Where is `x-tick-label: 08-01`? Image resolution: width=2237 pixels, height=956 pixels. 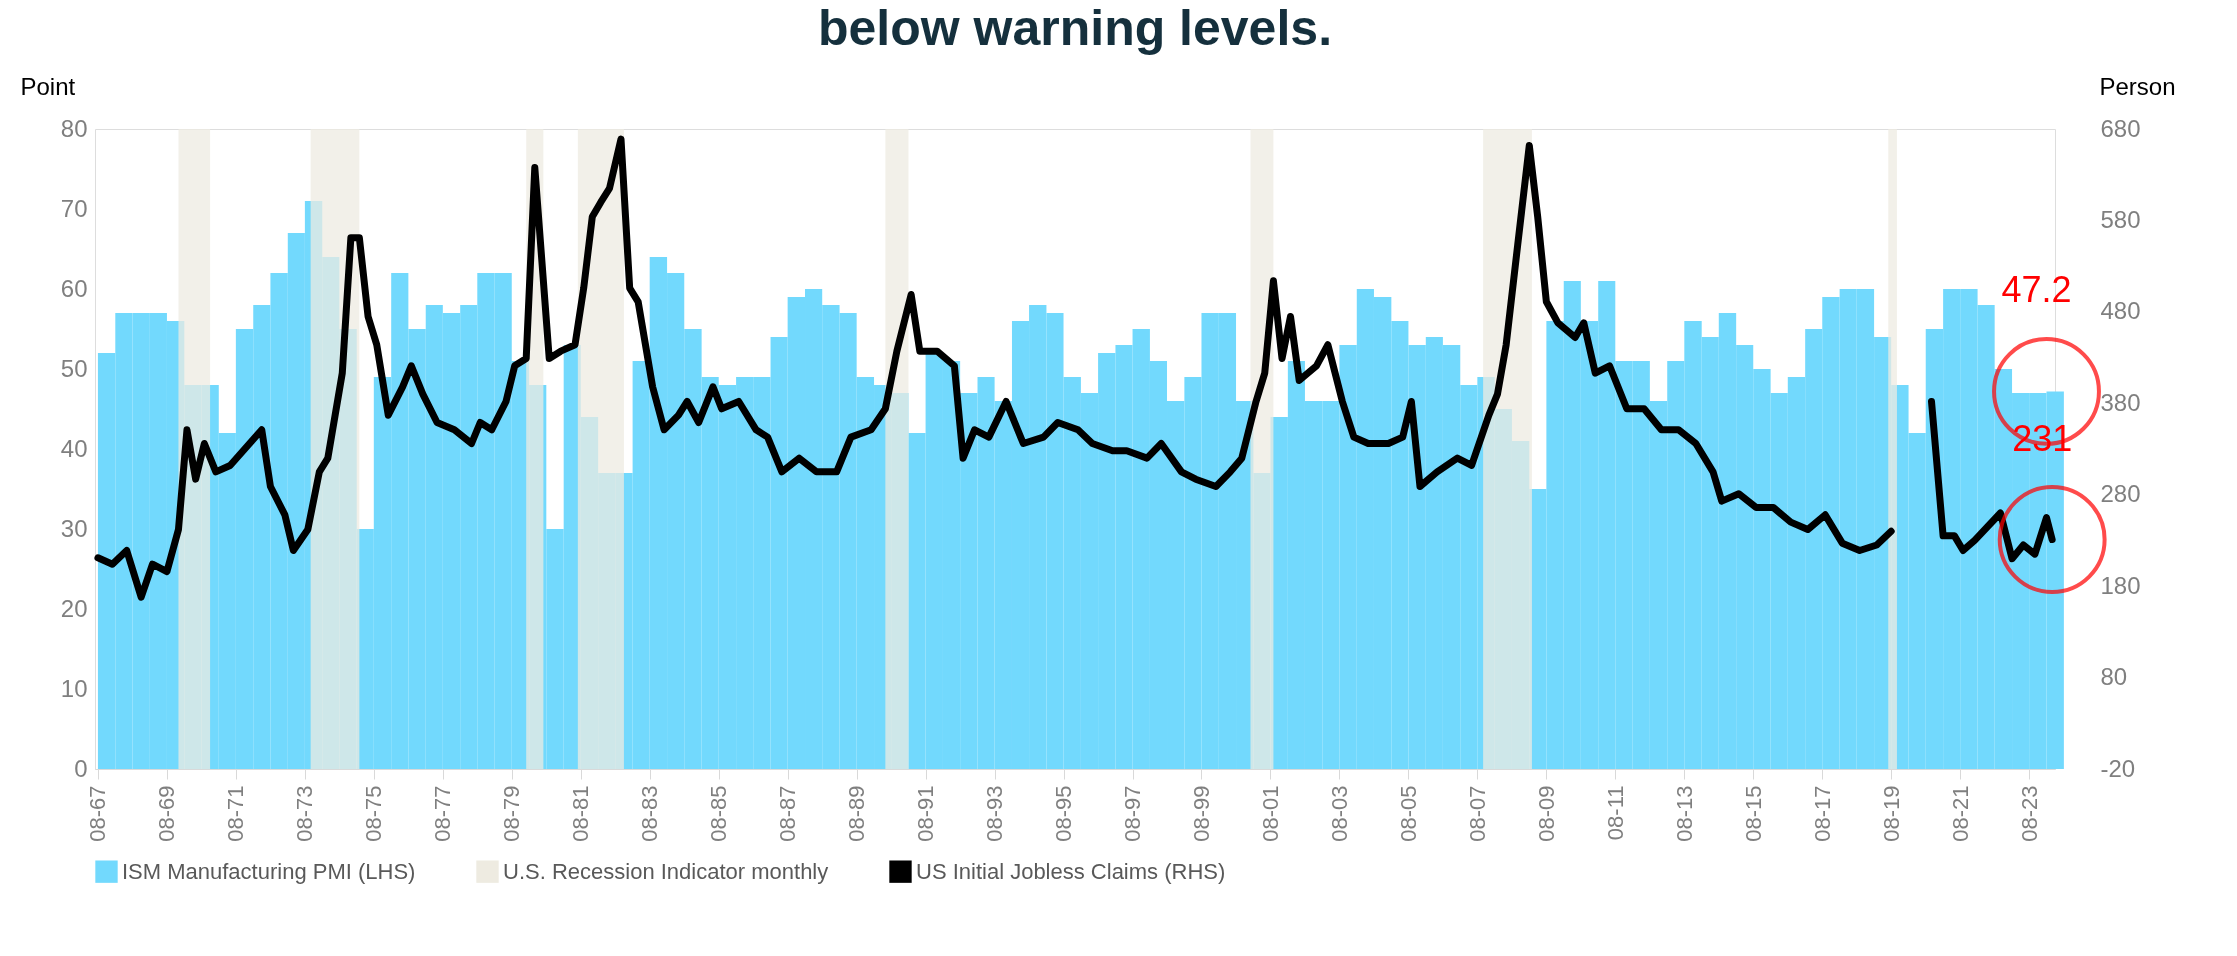
x-tick-label: 08-01 is located at coordinates (1270, 813).